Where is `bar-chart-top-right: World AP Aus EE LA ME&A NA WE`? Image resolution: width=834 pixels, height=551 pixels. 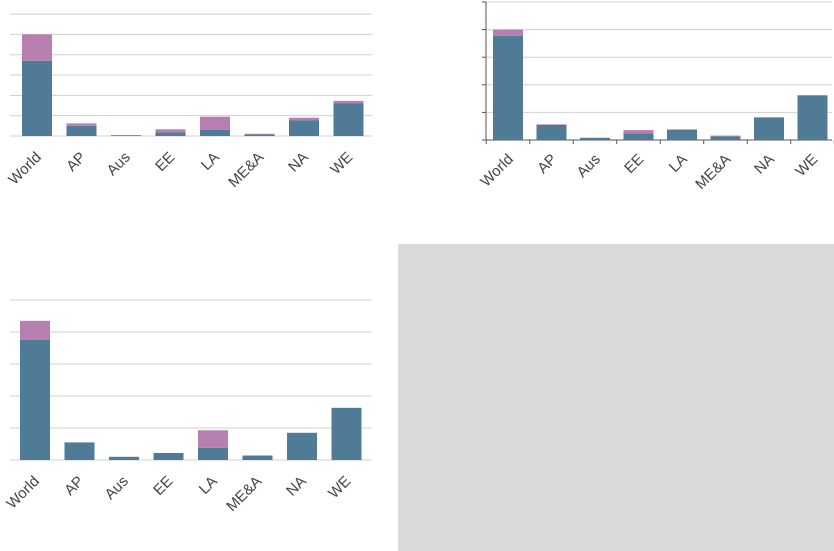
bar-chart-top-right: World AP Aus EE LA ME&A NA WE is located at coordinates (655, 97).